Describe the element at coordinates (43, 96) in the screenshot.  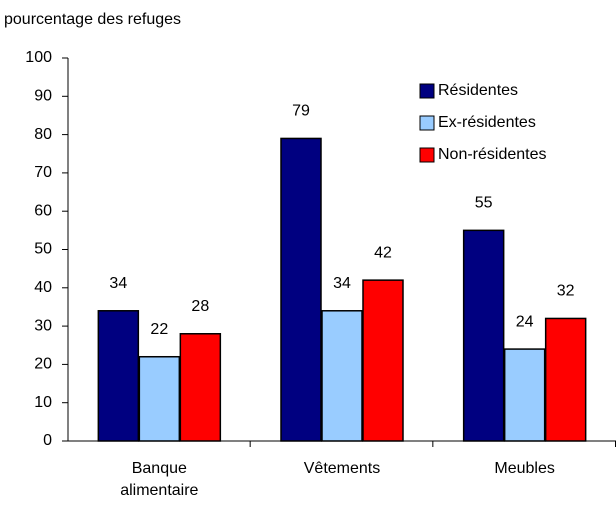
I see `y-tick-label: 90` at that location.